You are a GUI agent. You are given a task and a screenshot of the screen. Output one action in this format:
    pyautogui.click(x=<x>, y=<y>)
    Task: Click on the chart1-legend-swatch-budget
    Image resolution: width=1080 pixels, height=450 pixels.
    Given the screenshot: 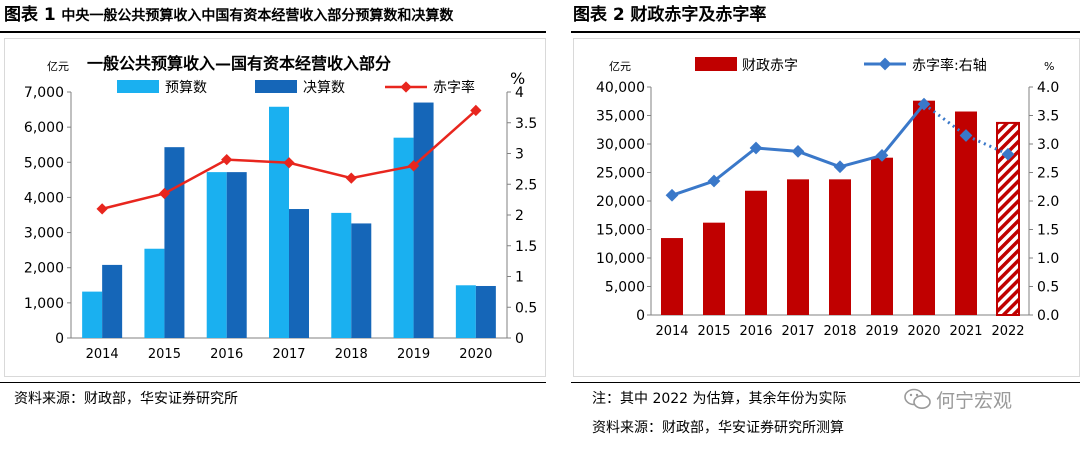 What is the action you would take?
    pyautogui.click(x=138, y=86)
    